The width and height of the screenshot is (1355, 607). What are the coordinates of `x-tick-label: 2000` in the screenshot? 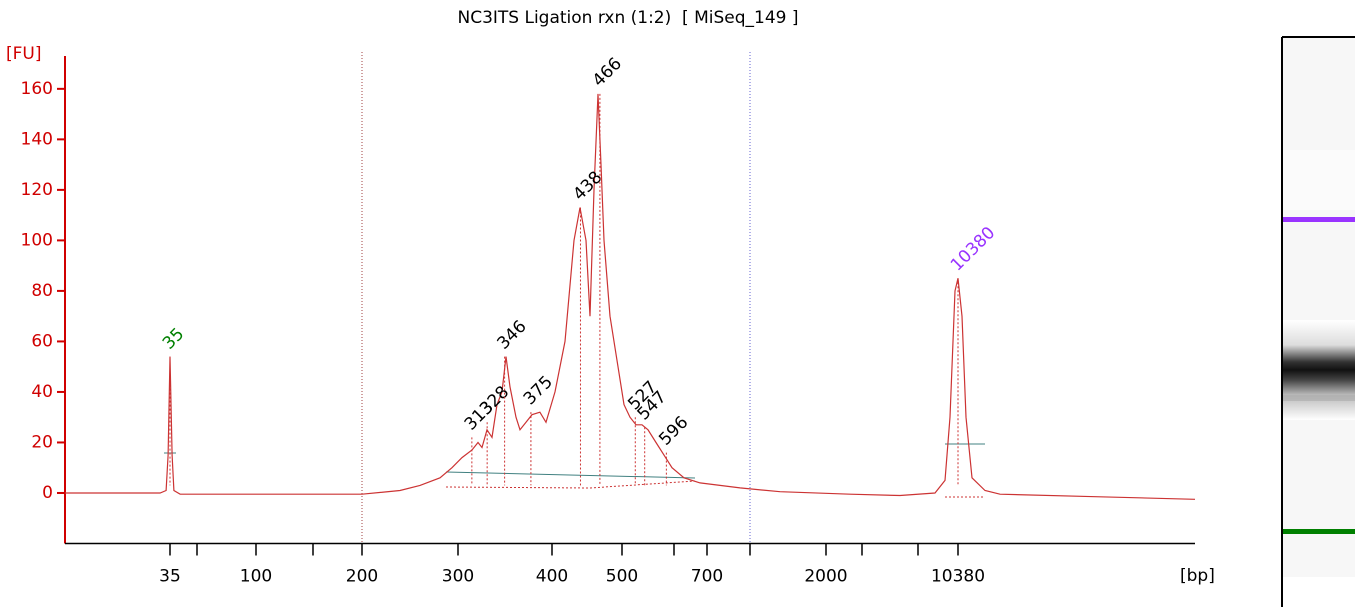 It's located at (825, 577).